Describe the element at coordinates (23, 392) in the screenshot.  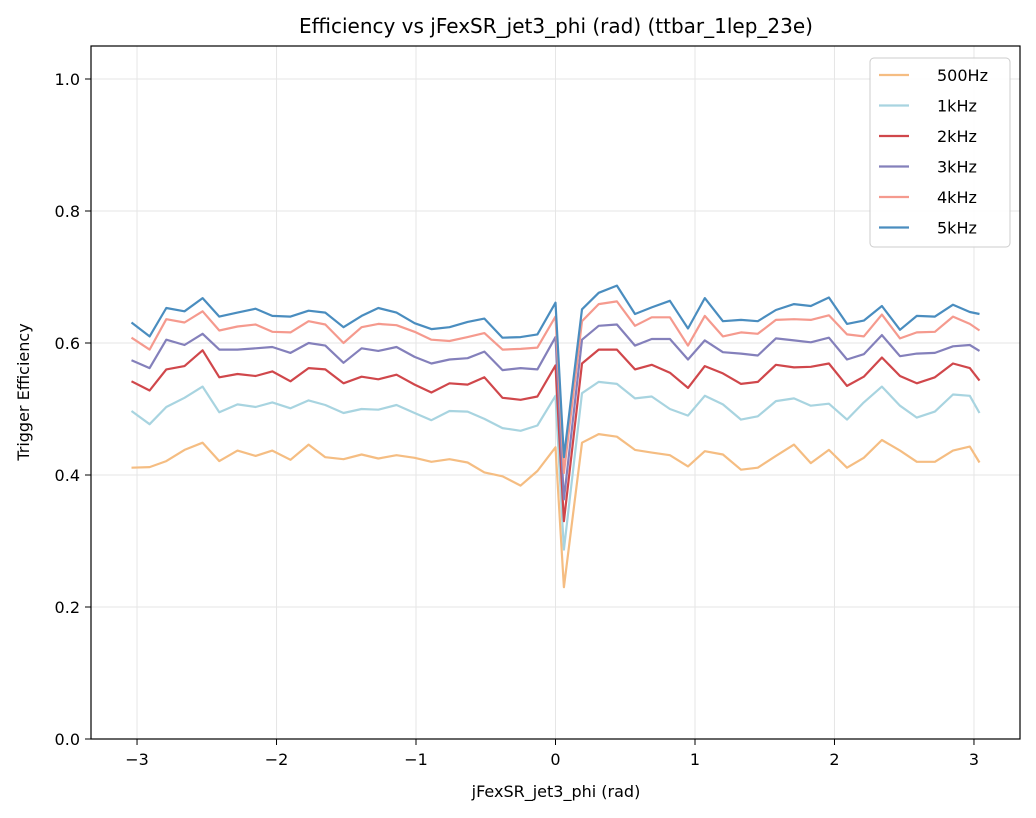
I see `y-axis-label: Trigger Efficiency` at that location.